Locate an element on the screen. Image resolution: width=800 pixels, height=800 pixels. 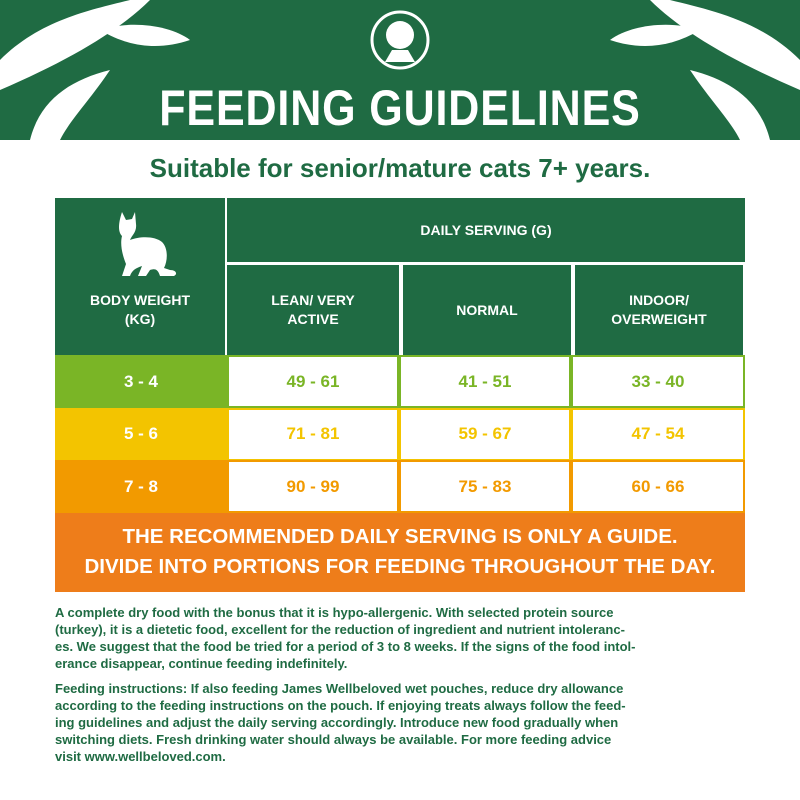
serving-cell: 90 - 99 is located at coordinates (313, 486).